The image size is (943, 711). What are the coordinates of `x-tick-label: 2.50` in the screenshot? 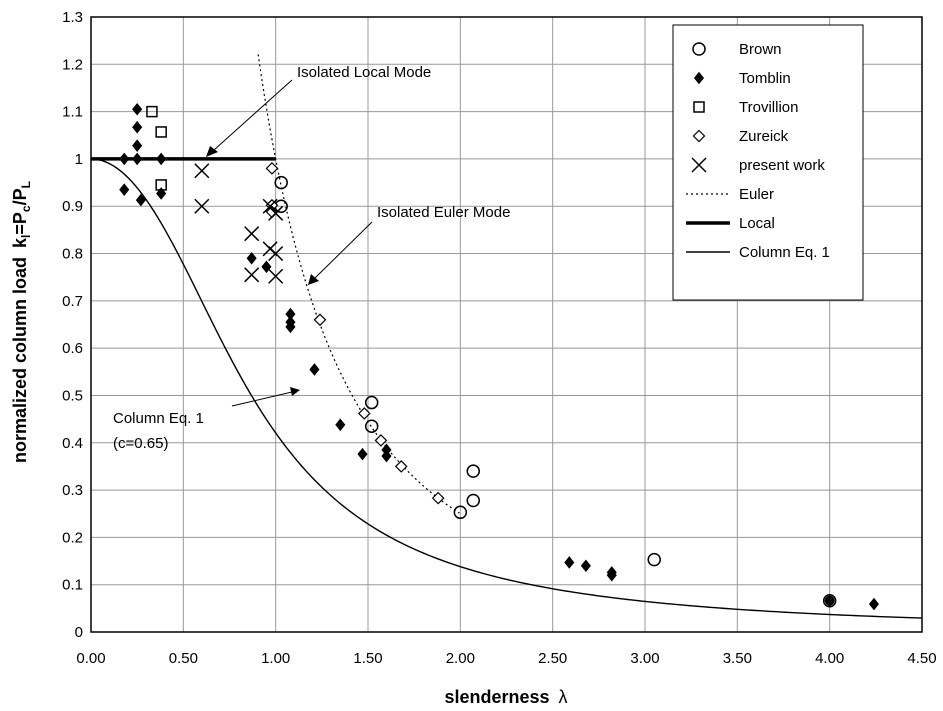 It's located at (552, 658).